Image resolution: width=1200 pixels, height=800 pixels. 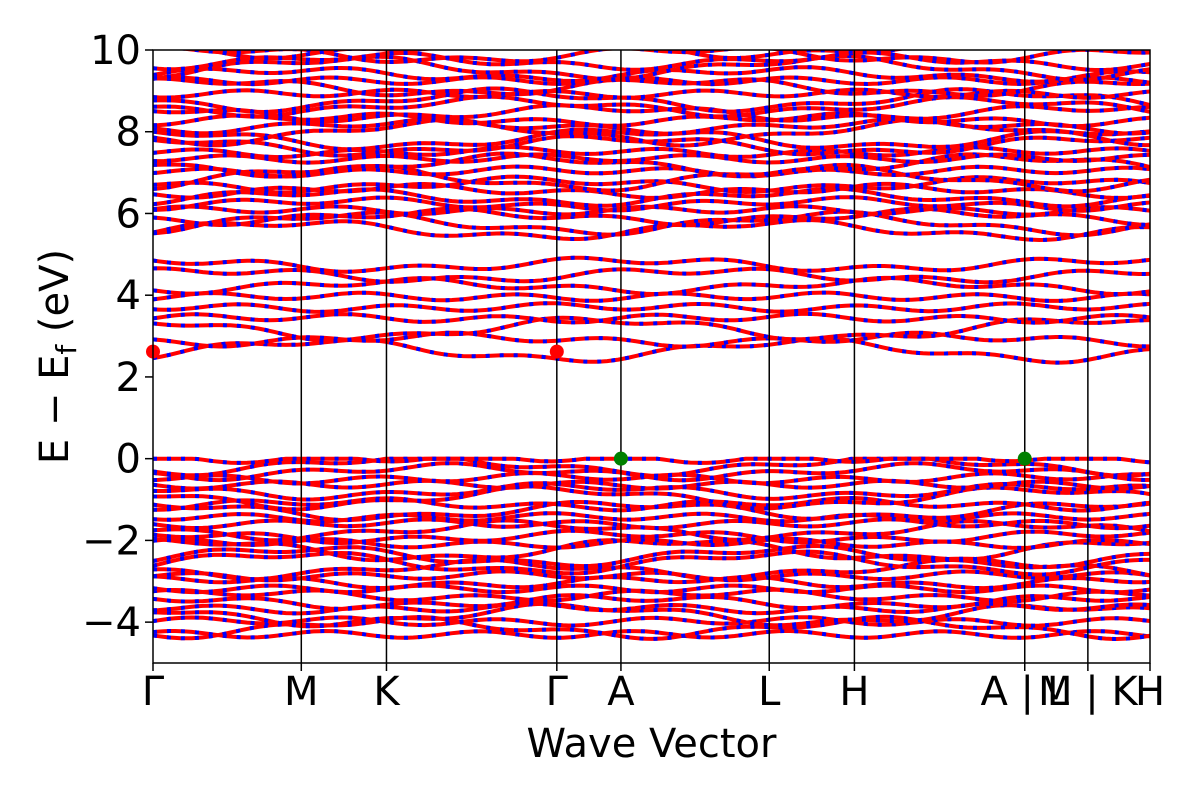 What do you see at coordinates (111, 541) in the screenshot?
I see `y-tick-label: −2` at bounding box center [111, 541].